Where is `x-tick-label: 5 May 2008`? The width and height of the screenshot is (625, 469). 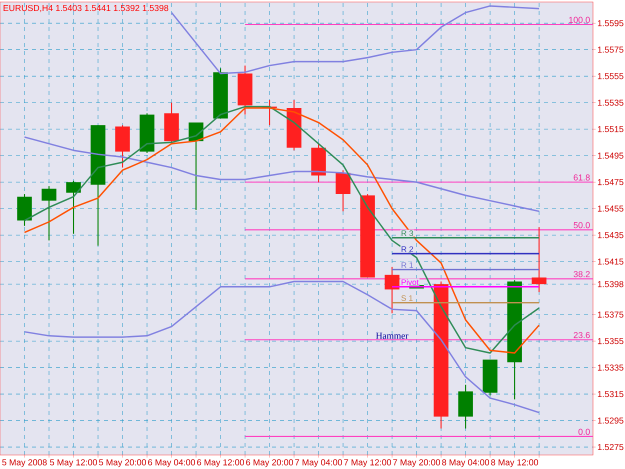 x-tick-label: 5 May 2008 is located at coordinates (24, 463).